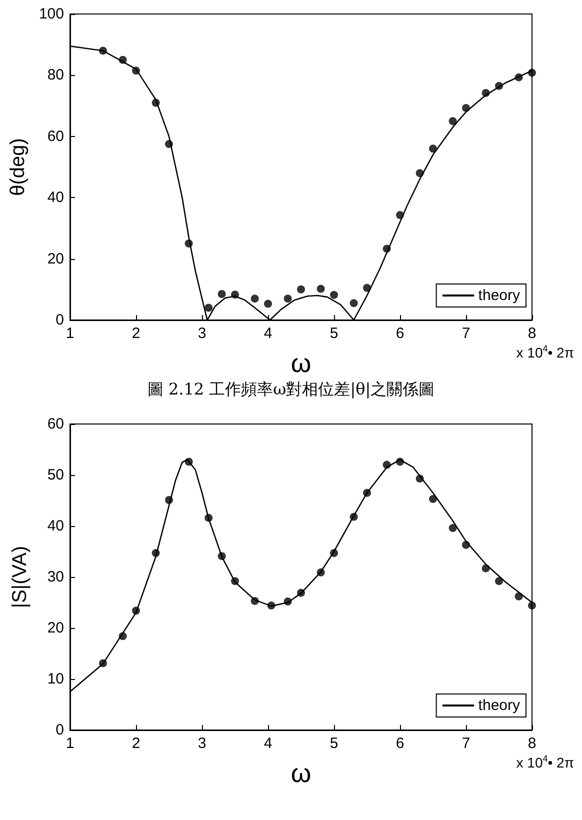 The height and width of the screenshot is (820, 582). Describe the element at coordinates (51, 14) in the screenshot. I see `y-tick-label: 100` at that location.